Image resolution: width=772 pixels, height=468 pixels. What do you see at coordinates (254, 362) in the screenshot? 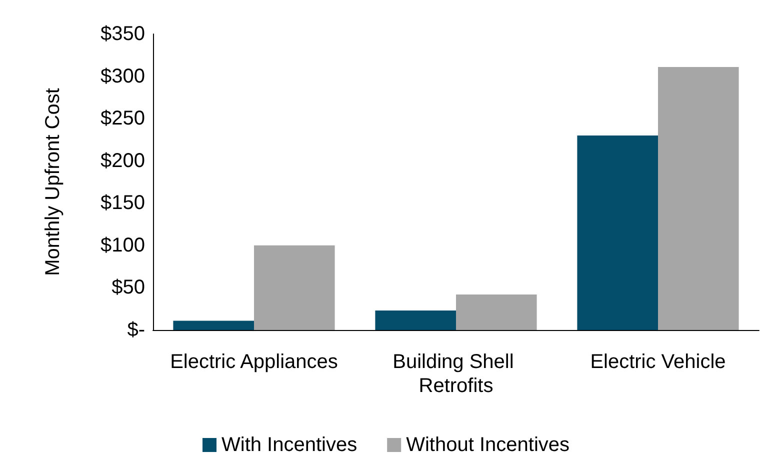
I see `x-tick-label: Electric Appliances` at bounding box center [254, 362].